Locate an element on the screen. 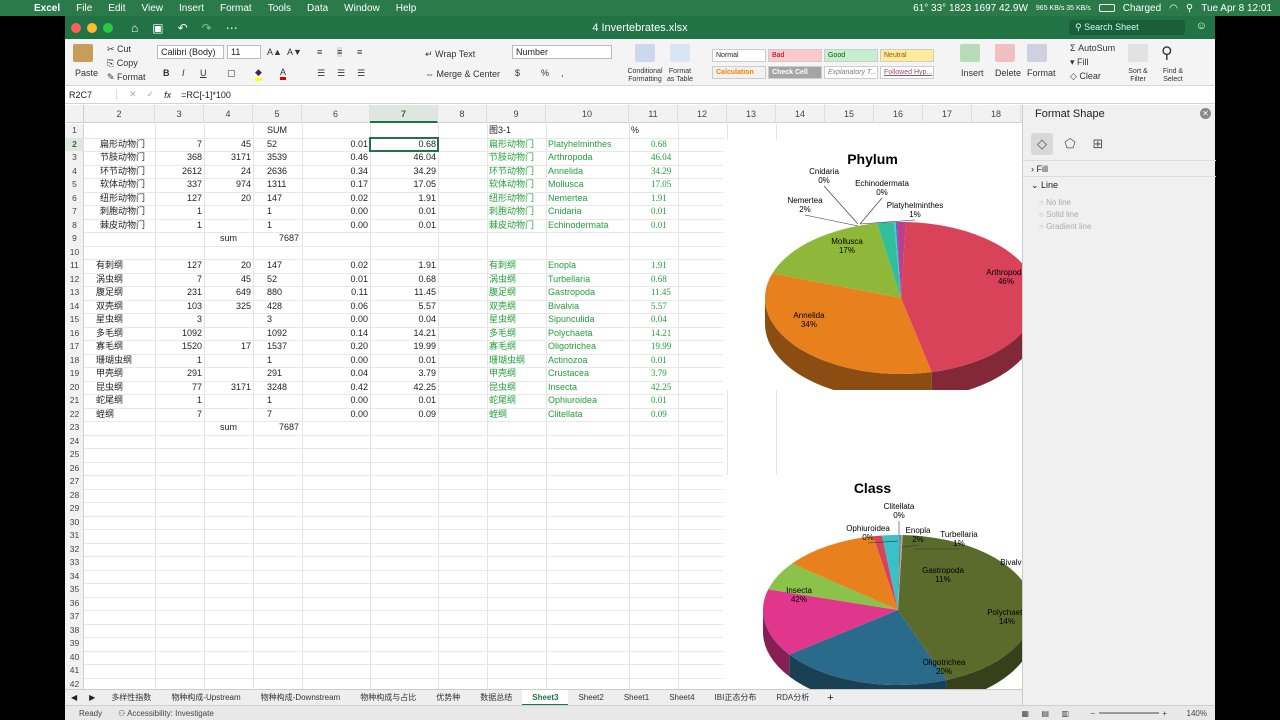  zoom-out-icon: − is located at coordinates (1092, 713).